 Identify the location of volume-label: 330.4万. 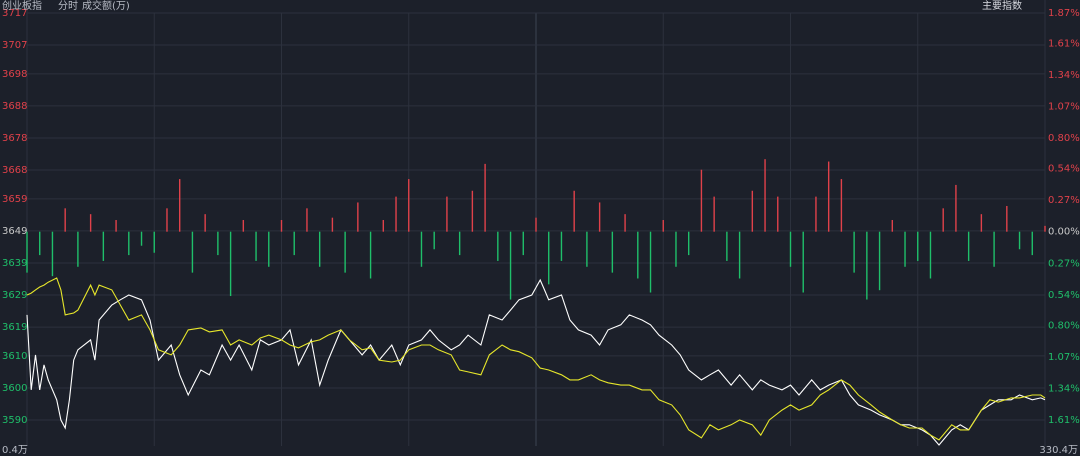
(1058, 450).